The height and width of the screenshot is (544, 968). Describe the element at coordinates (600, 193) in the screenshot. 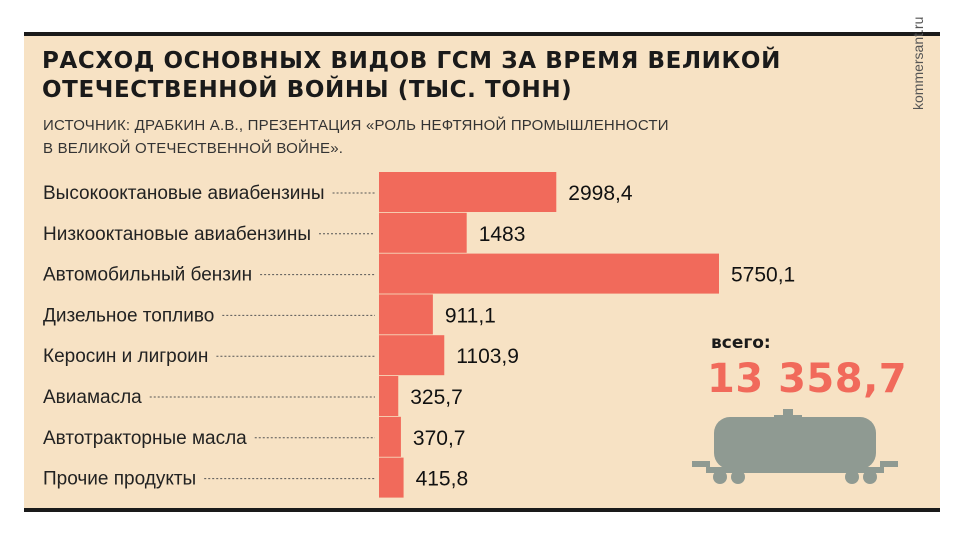

I see `value-label-0: 2998,4` at that location.